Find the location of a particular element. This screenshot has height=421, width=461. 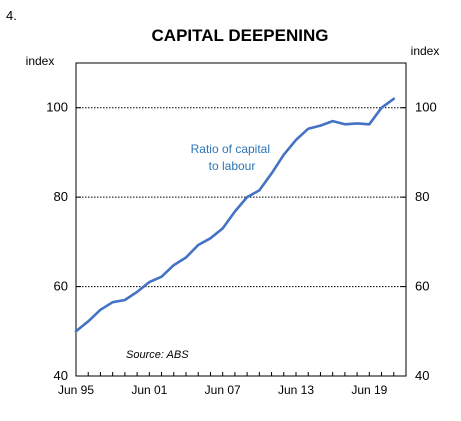

y-axis-unit-left: index is located at coordinates (40, 61).